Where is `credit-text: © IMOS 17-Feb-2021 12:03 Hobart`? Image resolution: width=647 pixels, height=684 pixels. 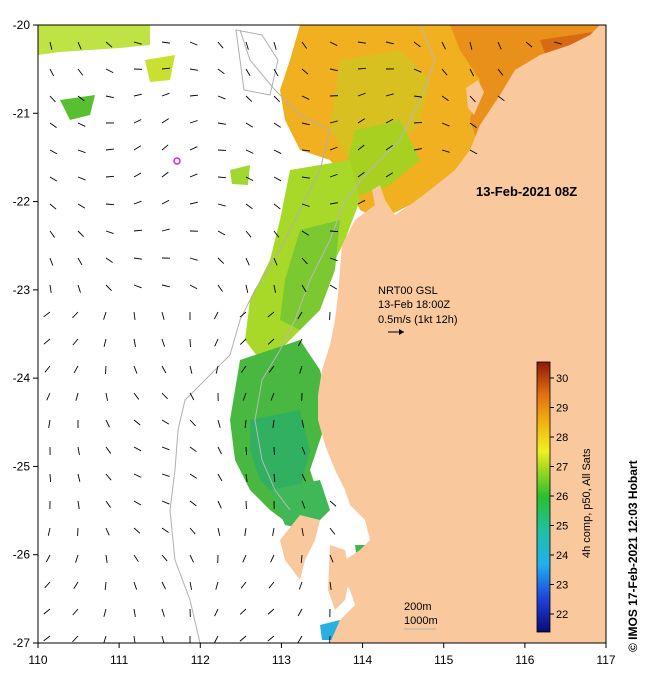
credit-text: © IMOS 17-Feb-2021 12:03 Hobart is located at coordinates (633, 556).